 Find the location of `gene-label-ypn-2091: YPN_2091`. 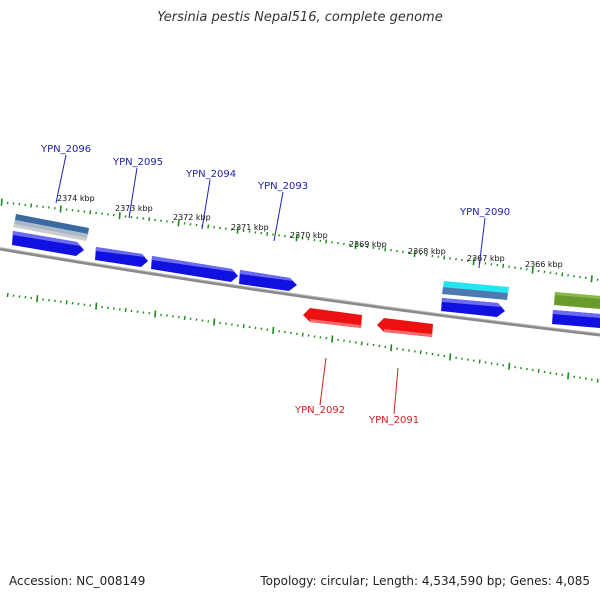

gene-label-ypn-2091: YPN_2091 is located at coordinates (393, 420).